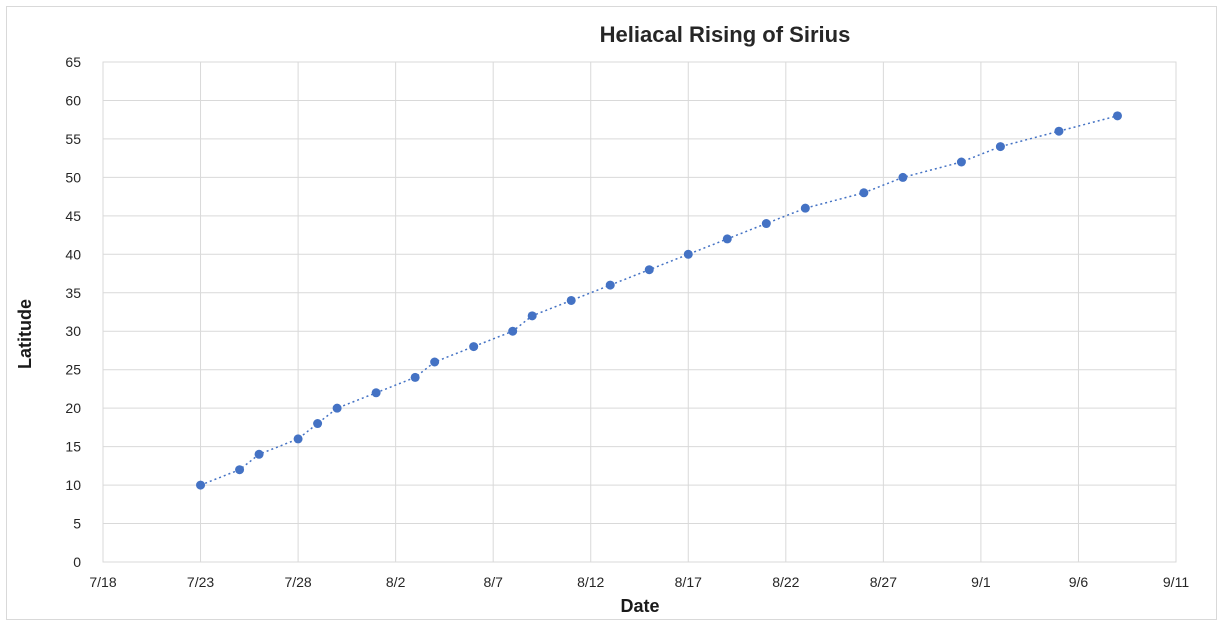 This screenshot has width=1223, height=626. I want to click on x-tick-label: 8/12, so click(590, 582).